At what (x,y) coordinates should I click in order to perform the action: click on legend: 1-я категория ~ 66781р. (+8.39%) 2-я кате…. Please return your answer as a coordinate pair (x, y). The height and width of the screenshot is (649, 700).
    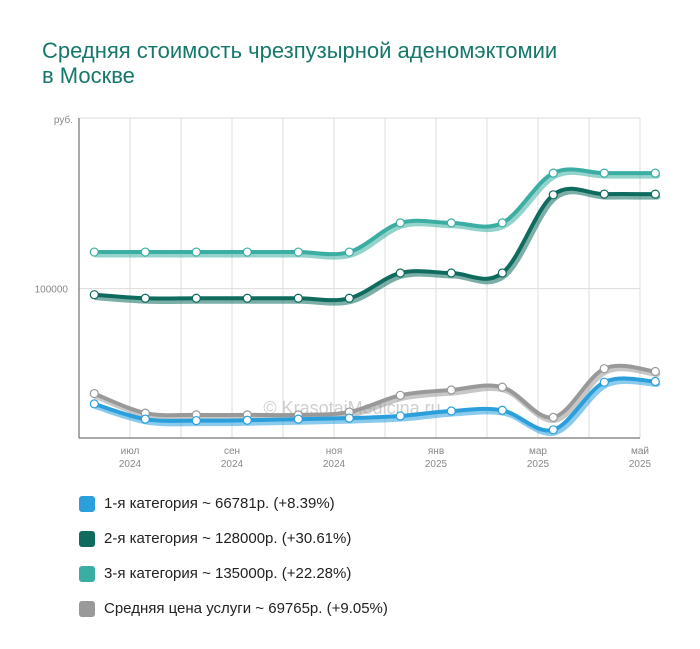
    Looking at the image, I should click on (233, 556).